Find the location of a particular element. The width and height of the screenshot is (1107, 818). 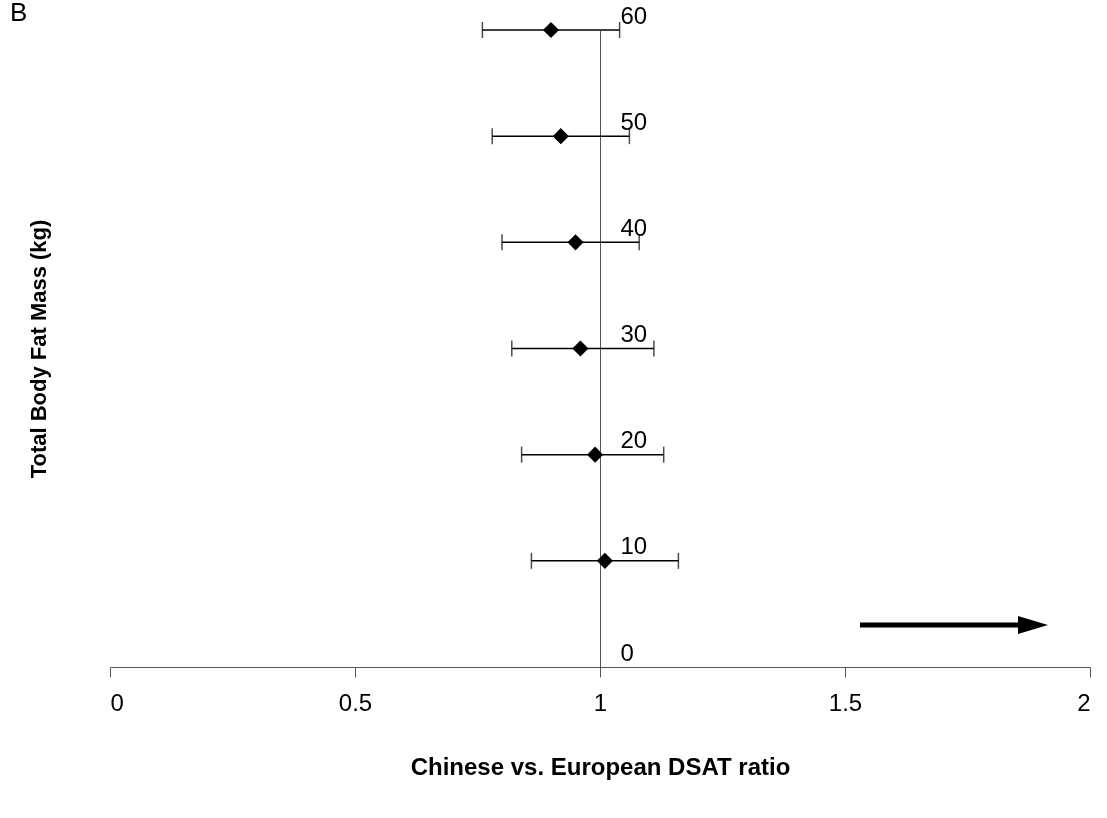

x-tick-label: 1 is located at coordinates (600, 702).